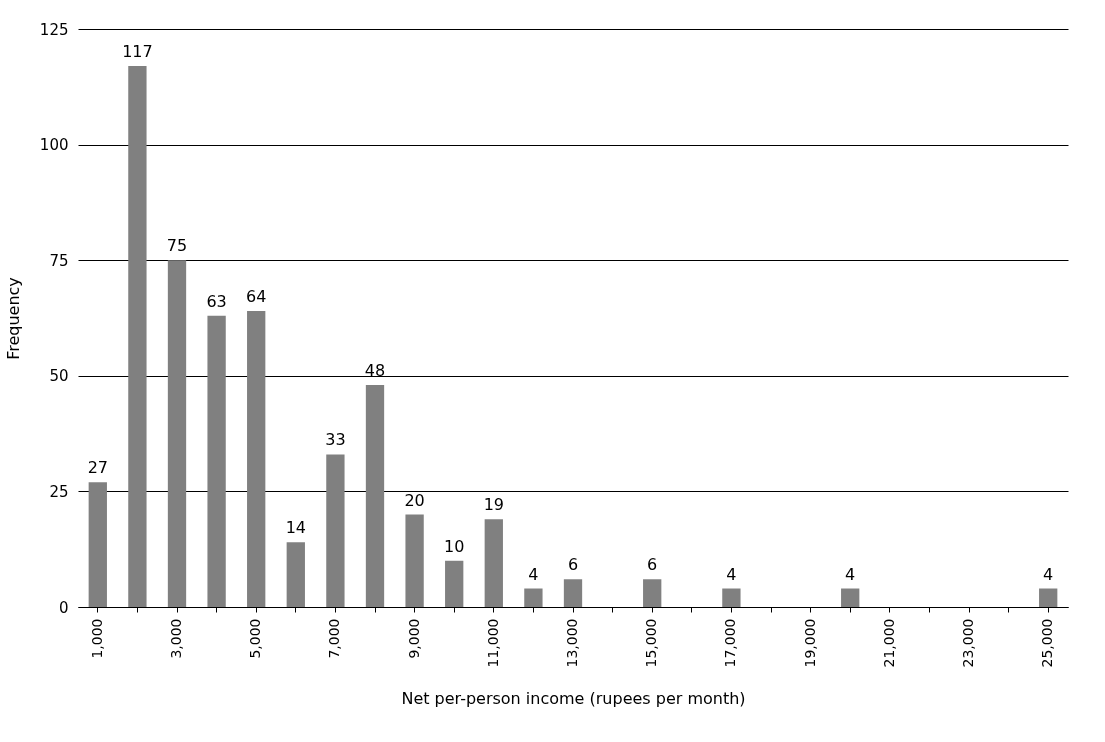 This screenshot has width=1105, height=742. Describe the element at coordinates (255, 638) in the screenshot. I see `x-tick-label: 5,000` at that location.